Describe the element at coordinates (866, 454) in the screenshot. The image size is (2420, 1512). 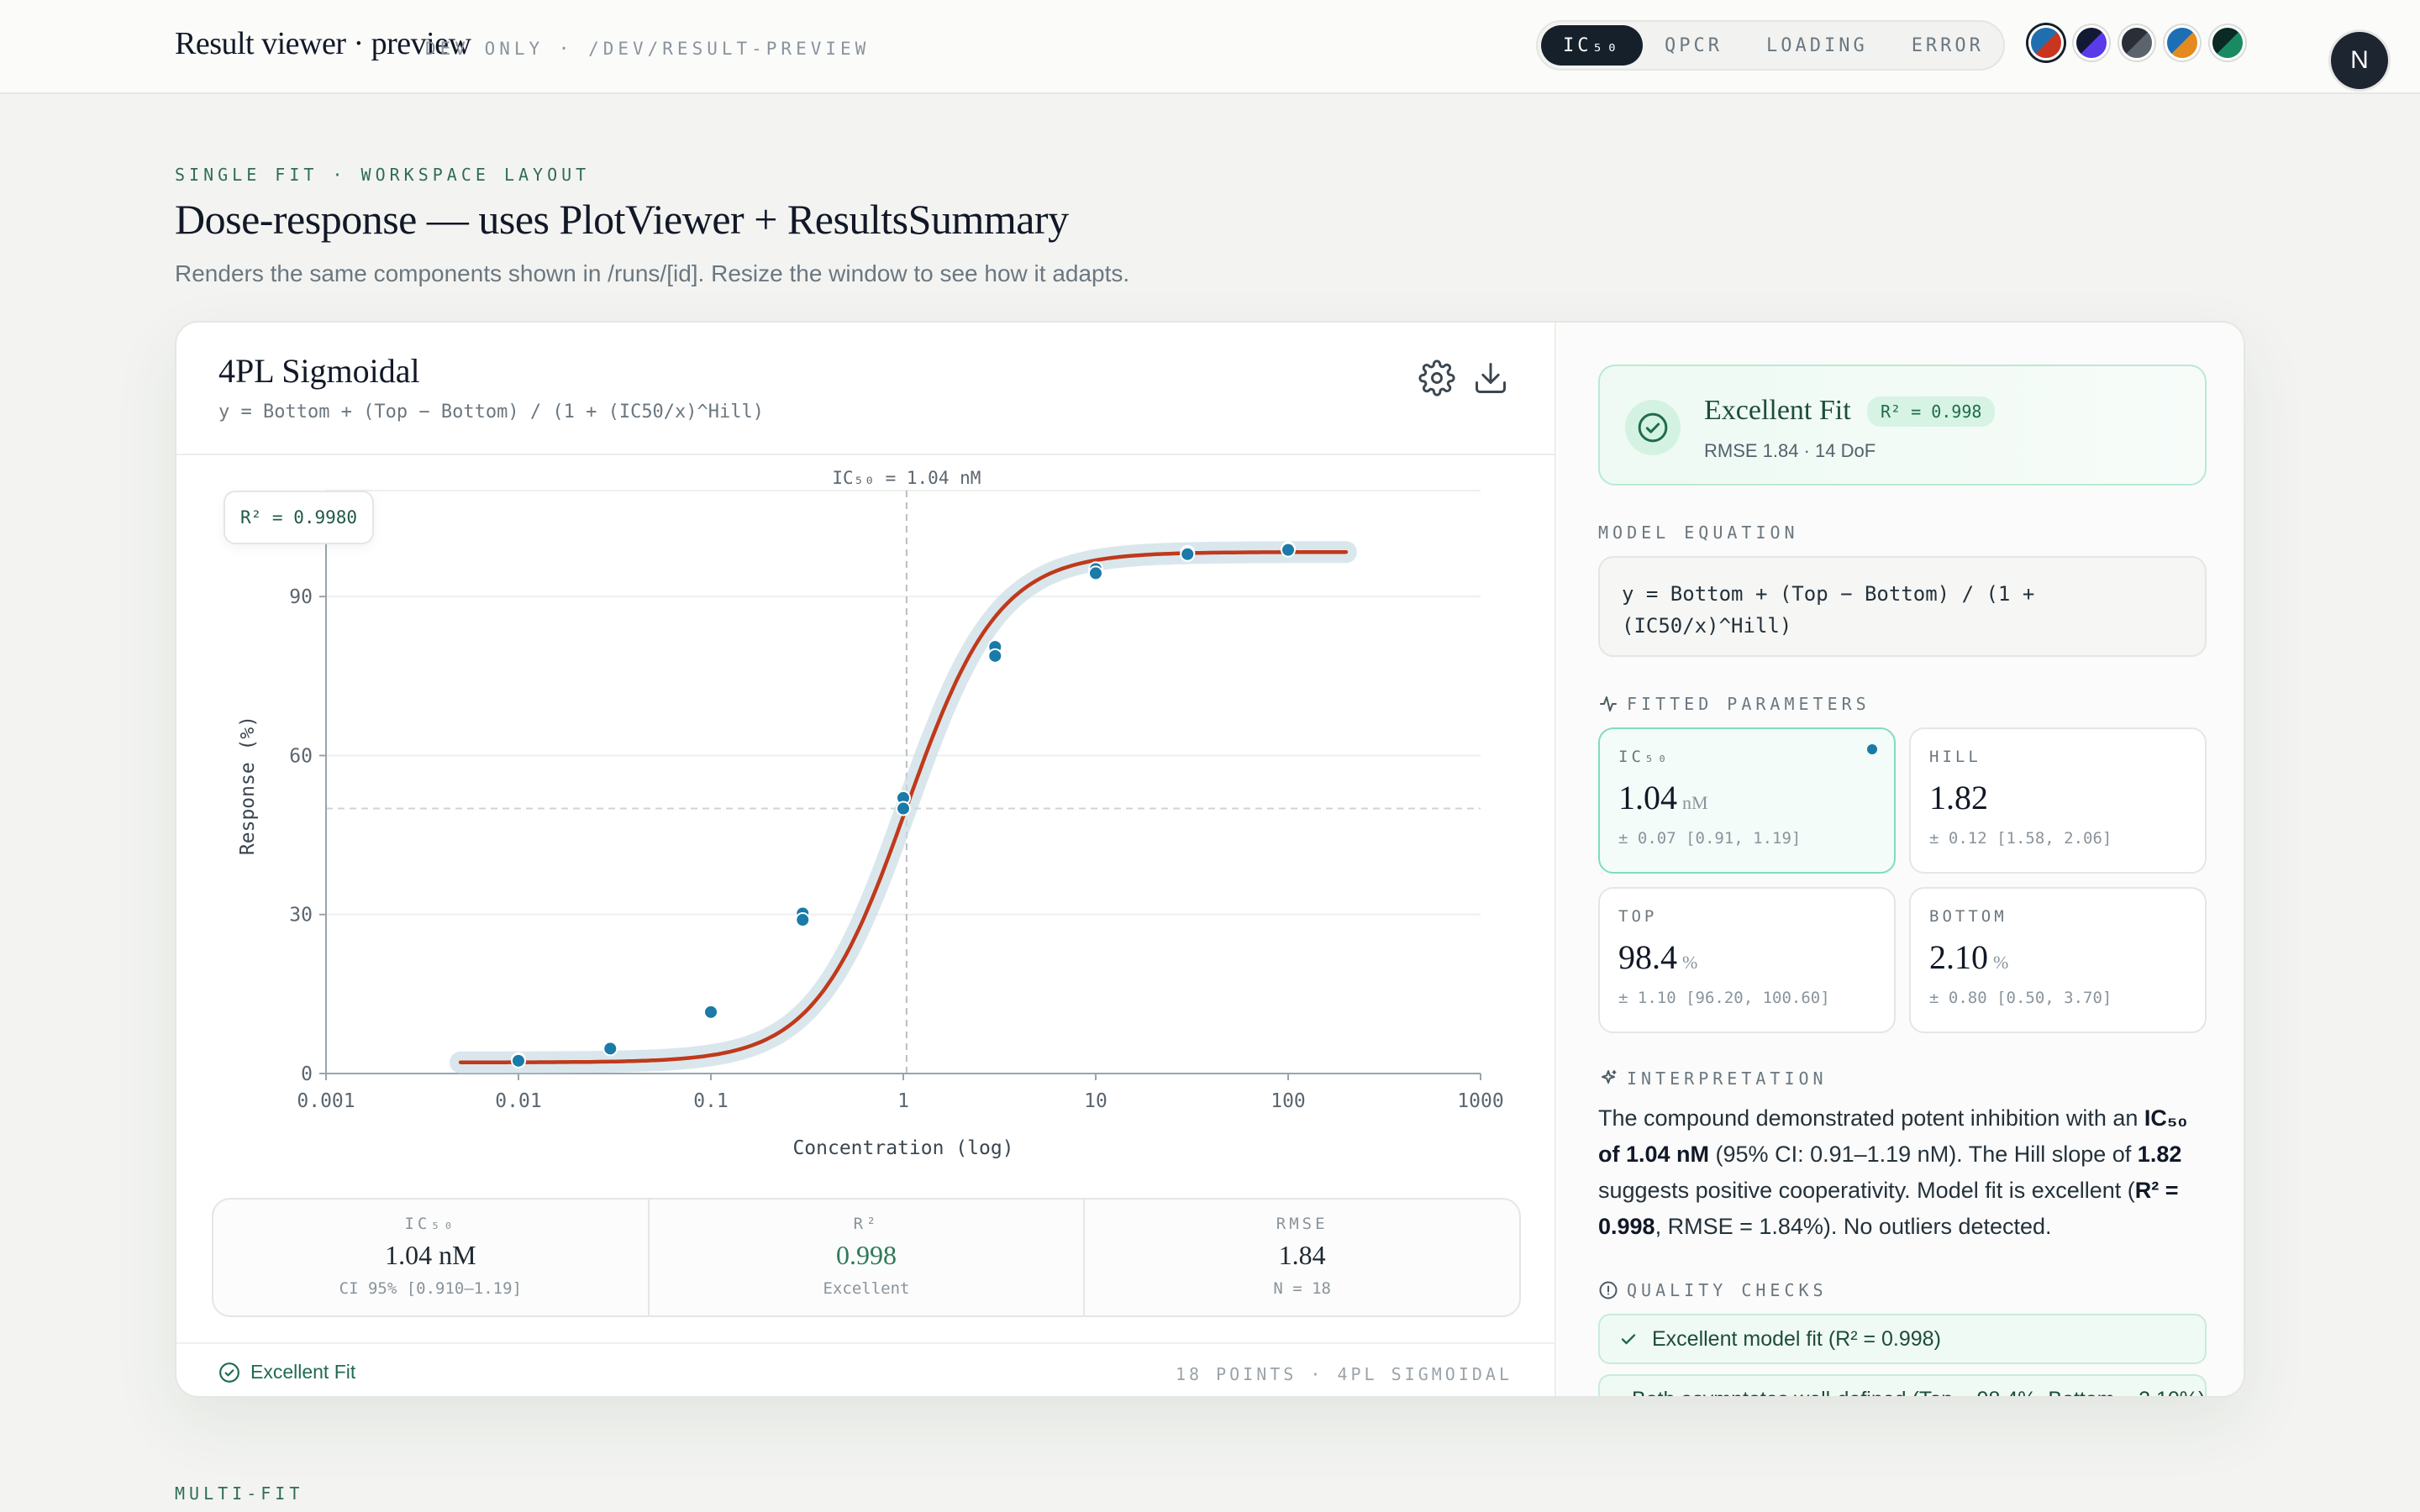
I see `panel-divider` at that location.